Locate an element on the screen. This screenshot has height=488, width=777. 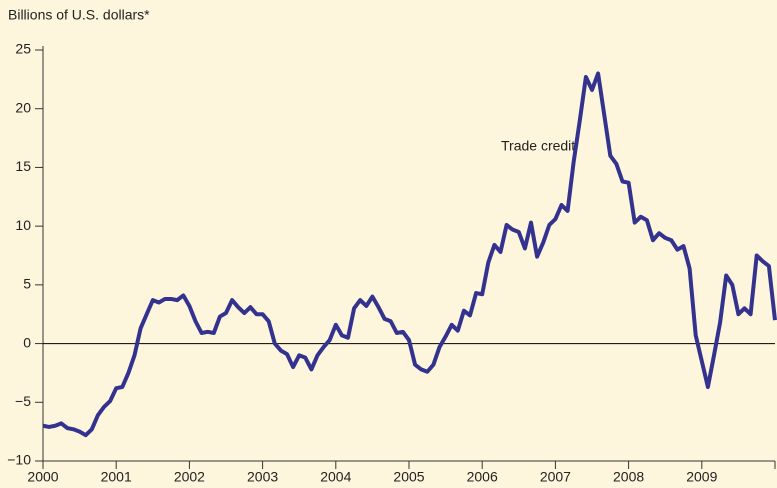
y-tick-label: 15 is located at coordinates (23, 166).